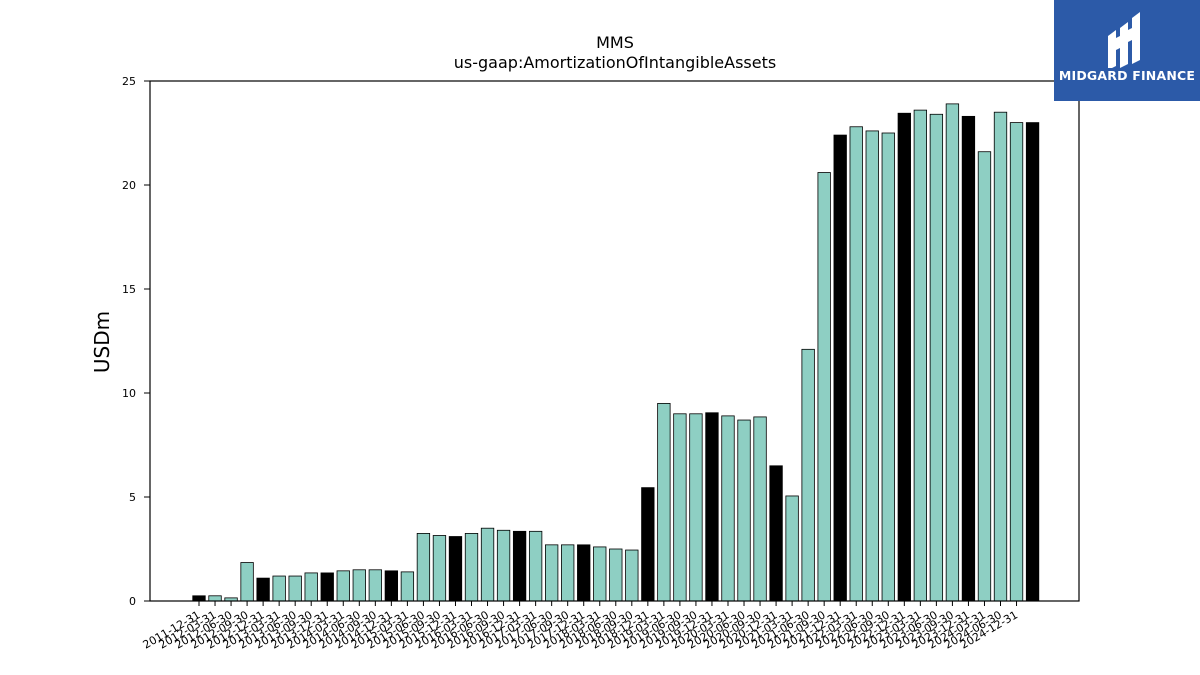 This screenshot has height=675, width=1200. Describe the element at coordinates (1124, 40) in the screenshot. I see `logo-mark-icon` at that location.